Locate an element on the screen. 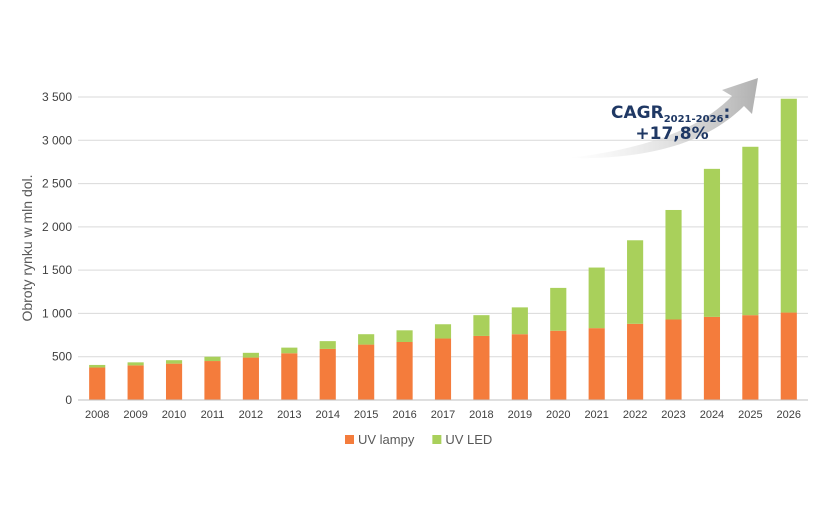 This screenshot has height=522, width=840. x-tick-label: 2024 is located at coordinates (712, 415).